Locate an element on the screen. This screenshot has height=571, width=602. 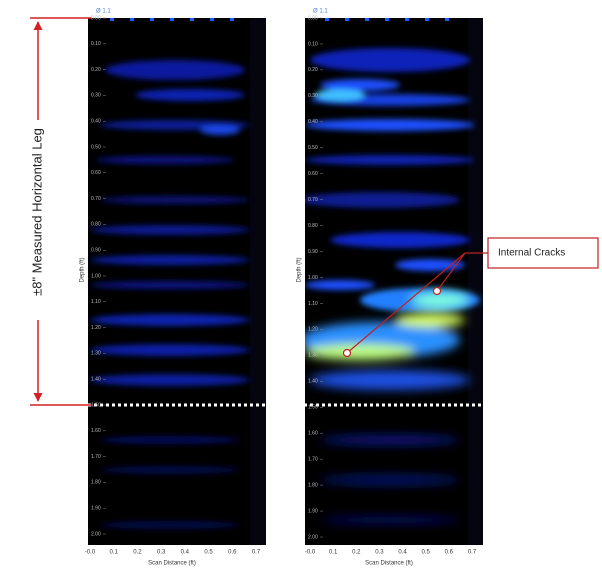
bracket-label: ±8" Measured Horizontal Leg is located at coordinates (36, 212).